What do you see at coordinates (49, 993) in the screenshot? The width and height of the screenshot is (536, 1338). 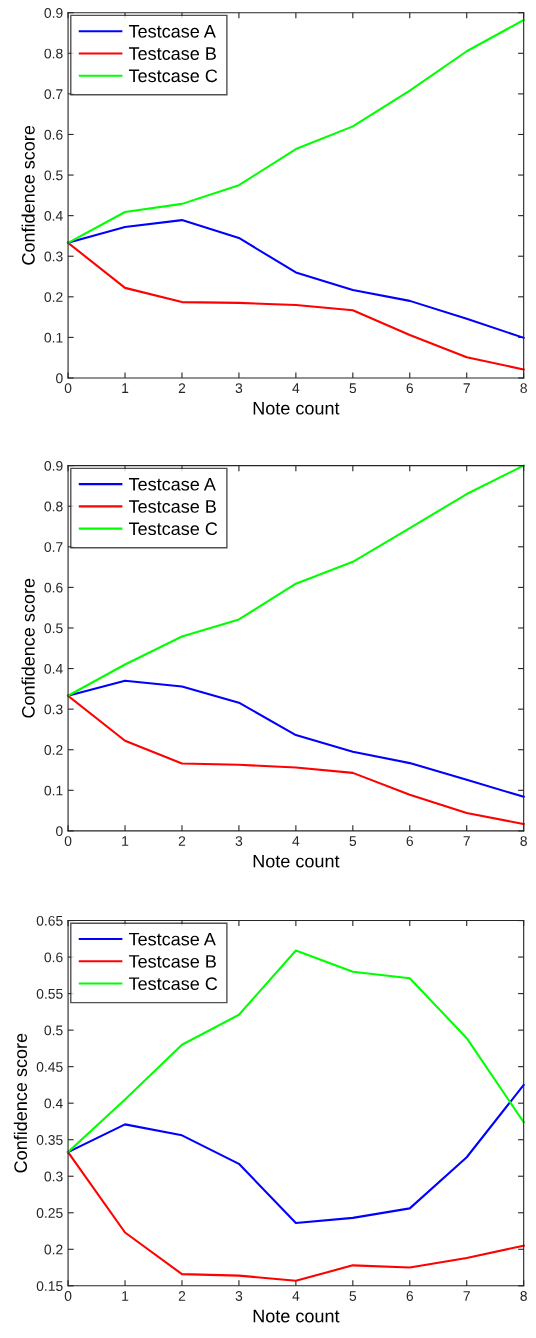 I see `y-tick-label: 0.55` at bounding box center [49, 993].